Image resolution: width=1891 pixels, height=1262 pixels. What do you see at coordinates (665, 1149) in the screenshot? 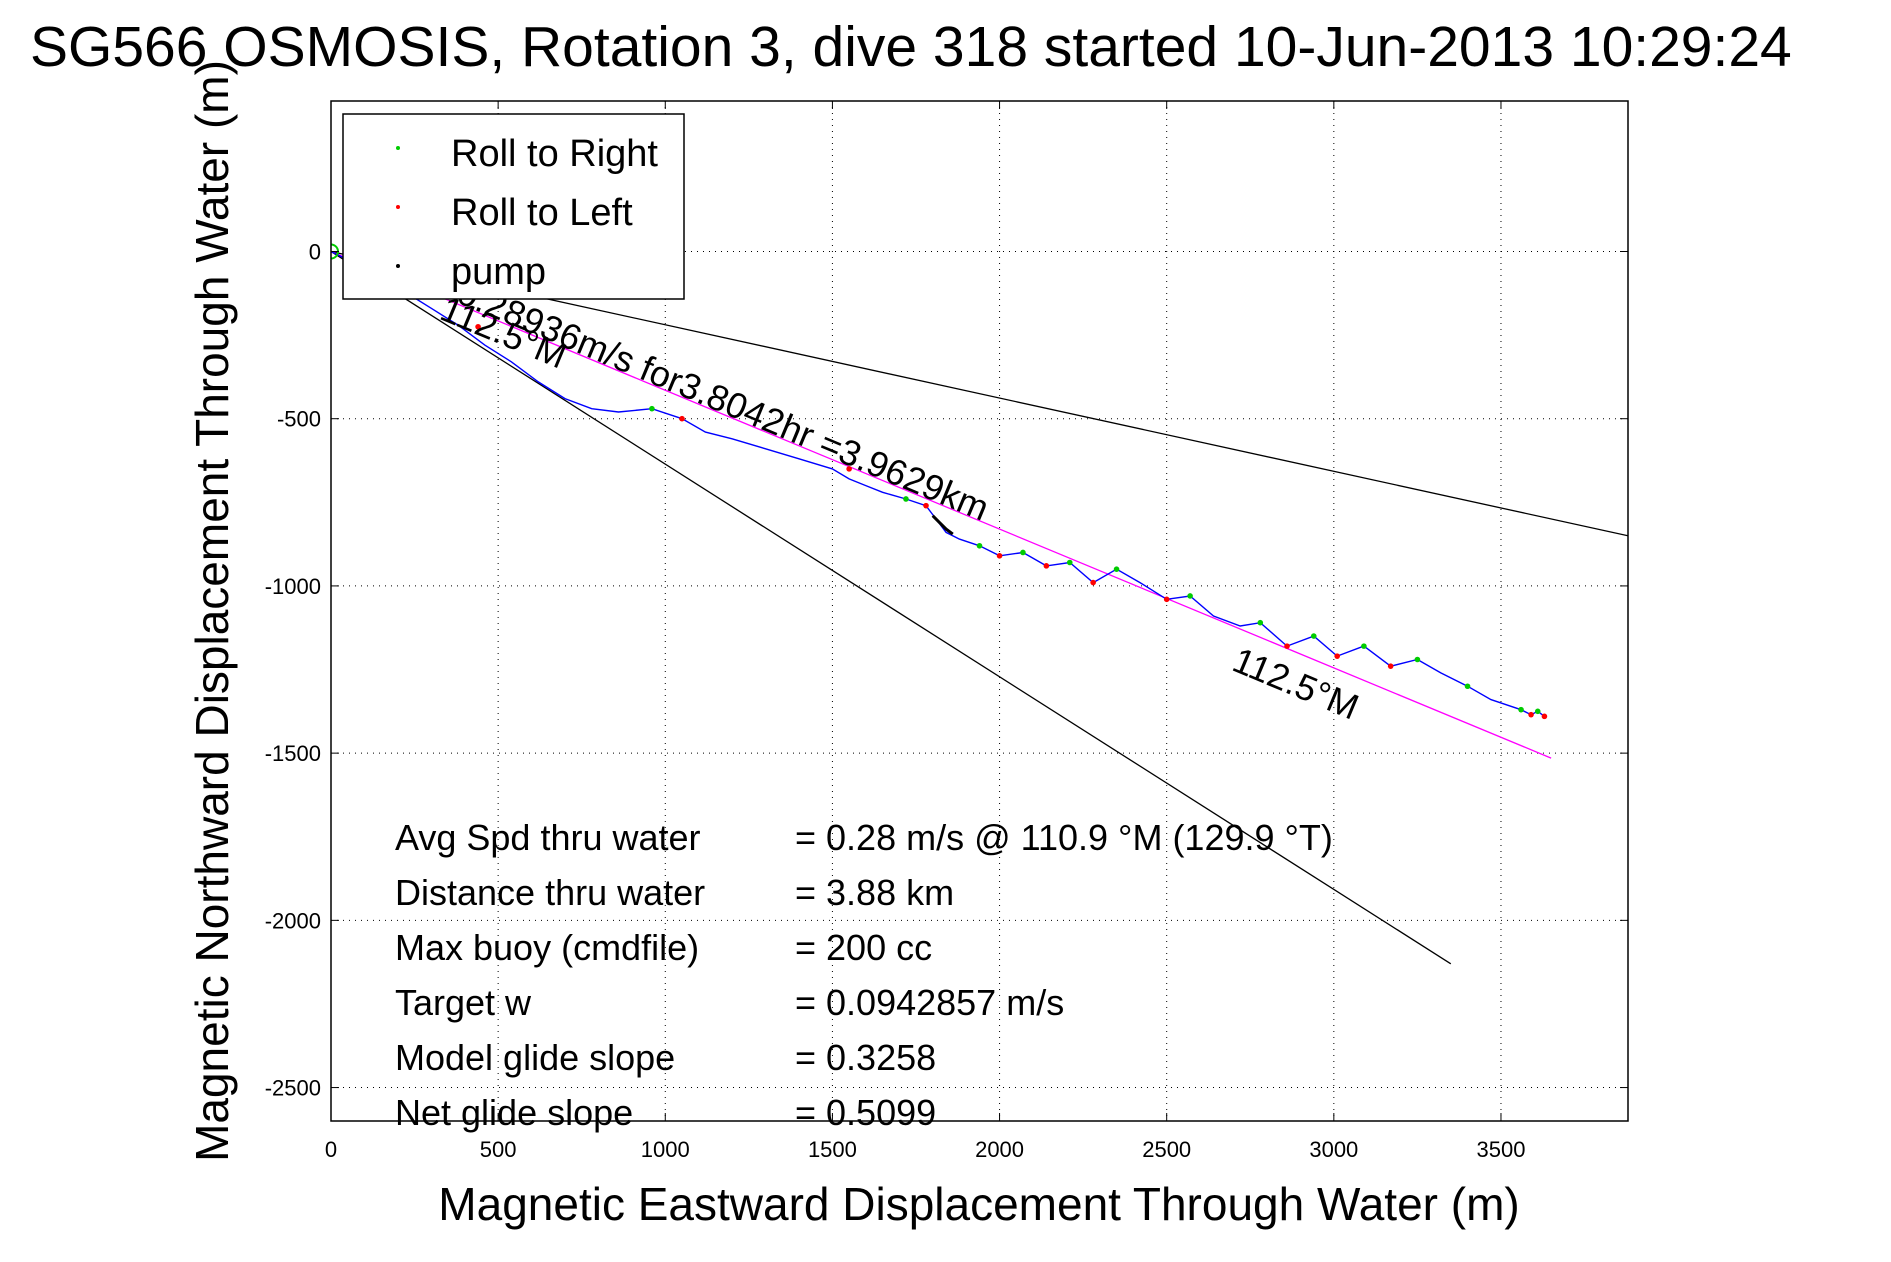
I see `x-tick-label: 1000` at bounding box center [665, 1149].